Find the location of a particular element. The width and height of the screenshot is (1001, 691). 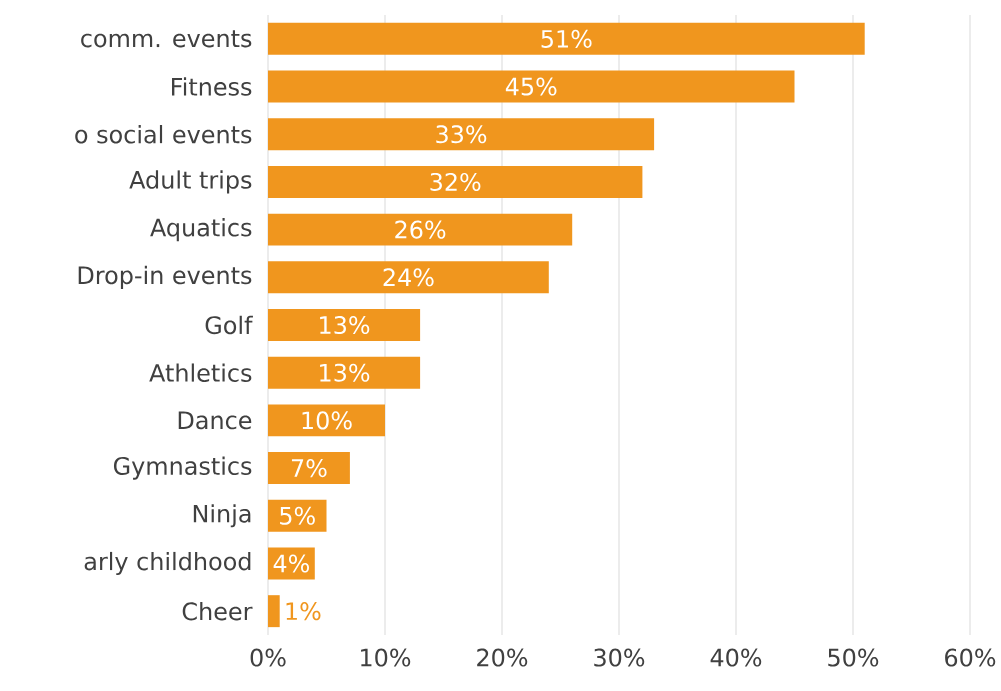

y-tick-label: comm. events is located at coordinates (166, 39).